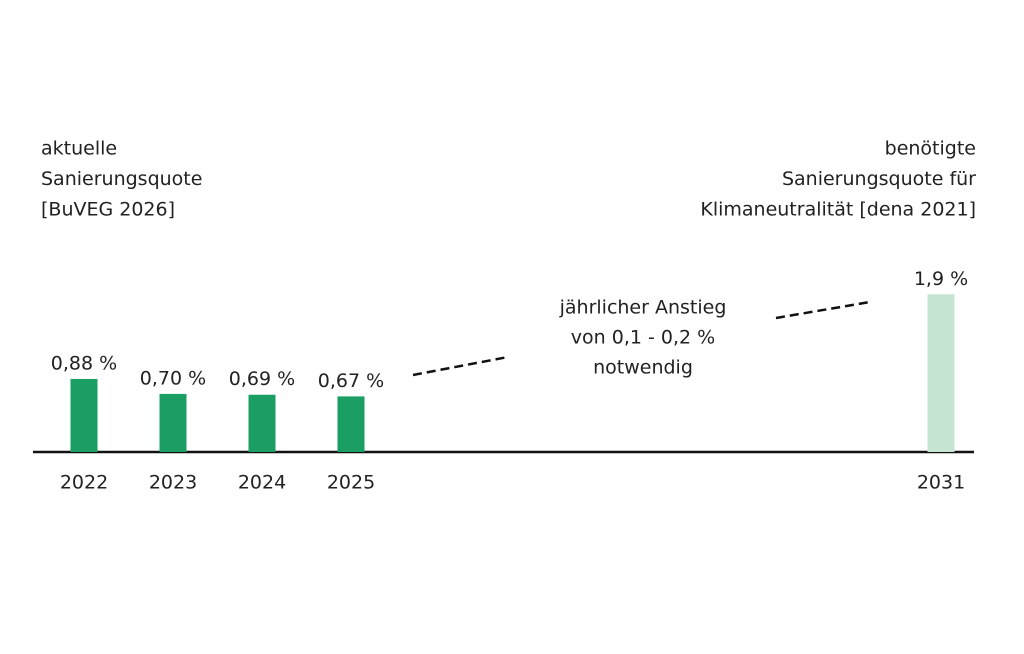  I want to click on annotation: aktuelle, so click(79, 149).